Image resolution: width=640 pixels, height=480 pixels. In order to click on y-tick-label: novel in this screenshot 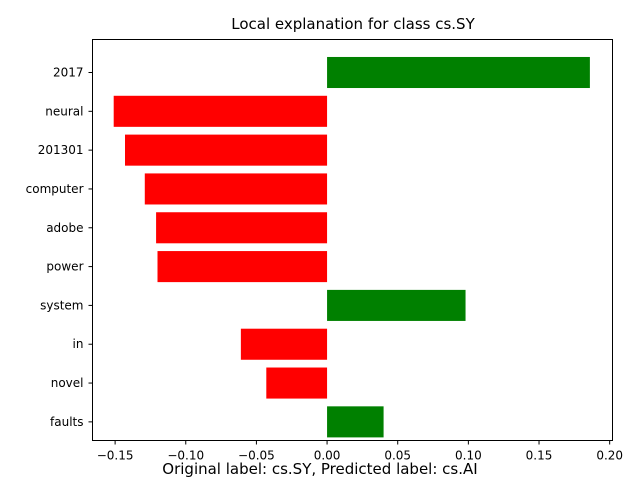, I will do `click(67, 383)`.